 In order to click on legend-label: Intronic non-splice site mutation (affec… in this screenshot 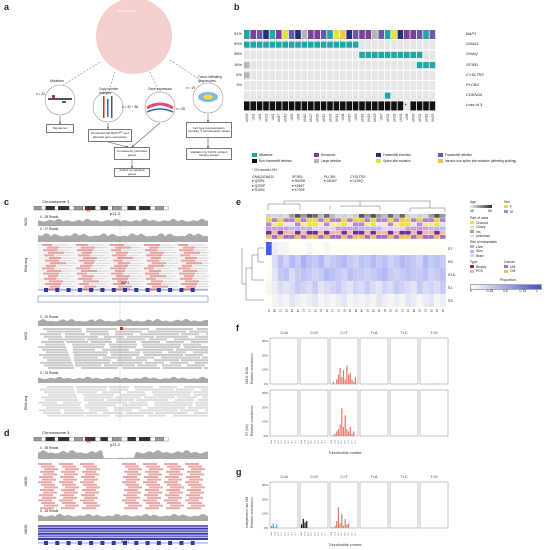, I will do `click(481, 161)`.